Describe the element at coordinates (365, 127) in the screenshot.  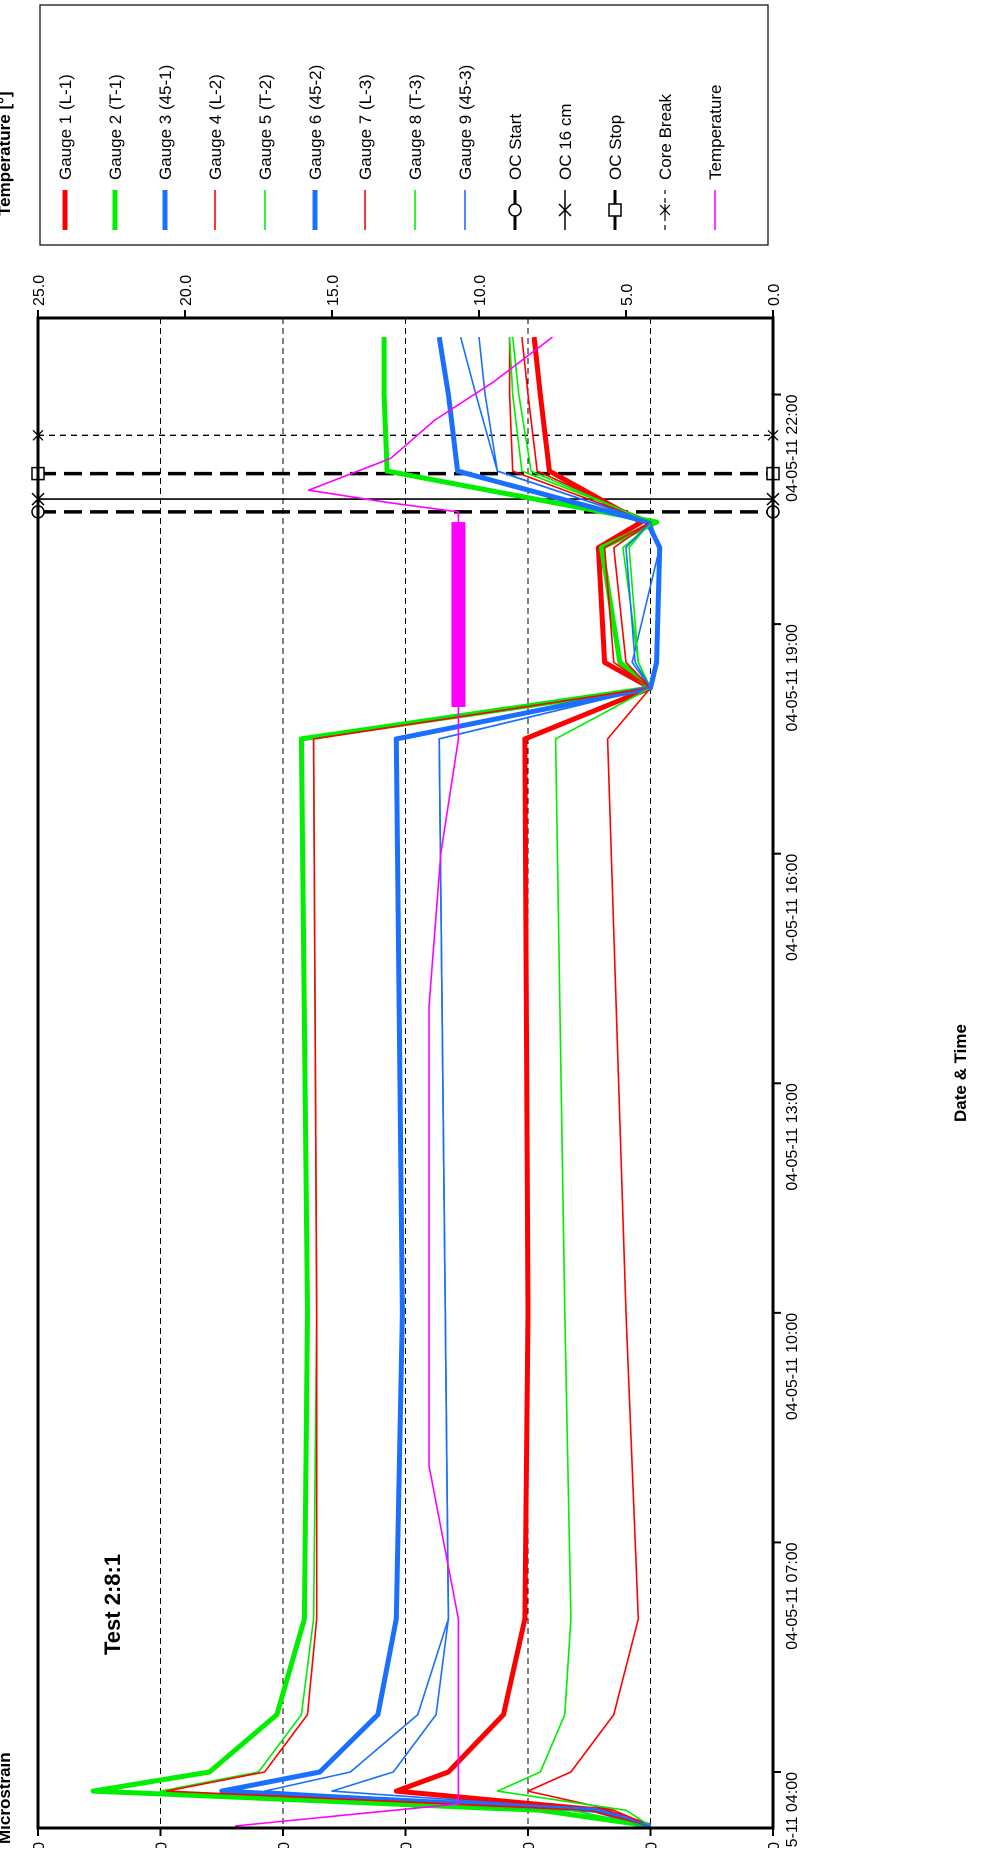
I see `legend-label: Gauge 7 (L-3)` at that location.